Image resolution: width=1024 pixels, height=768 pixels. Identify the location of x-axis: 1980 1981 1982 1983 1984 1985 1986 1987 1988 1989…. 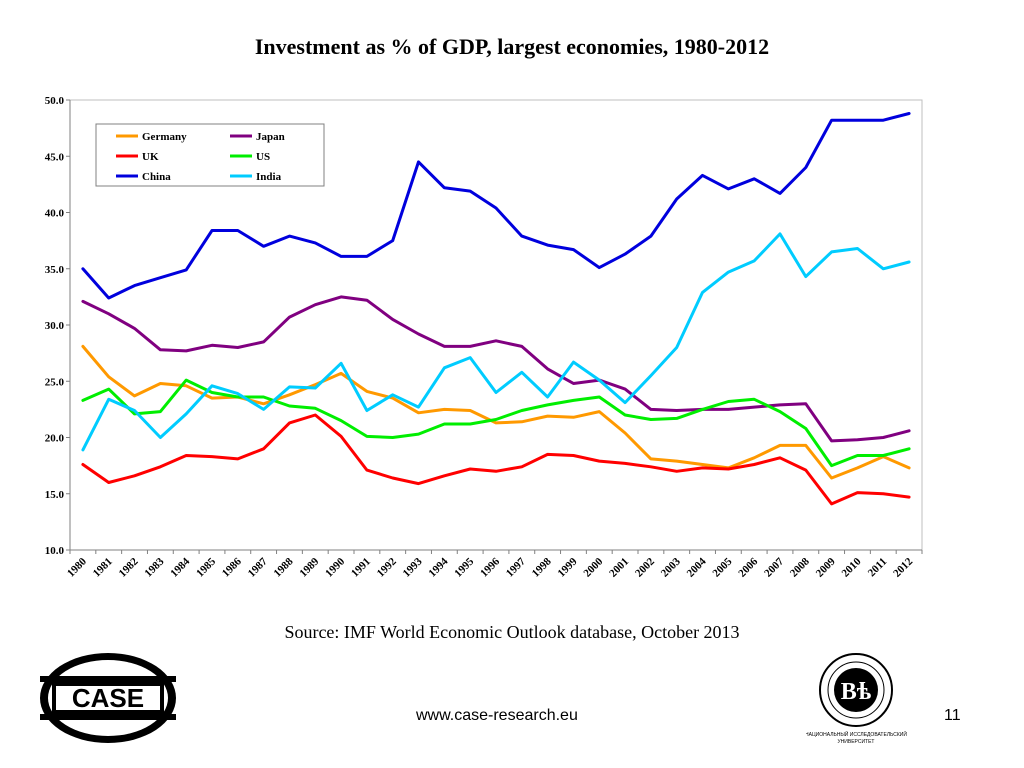
(494, 564).